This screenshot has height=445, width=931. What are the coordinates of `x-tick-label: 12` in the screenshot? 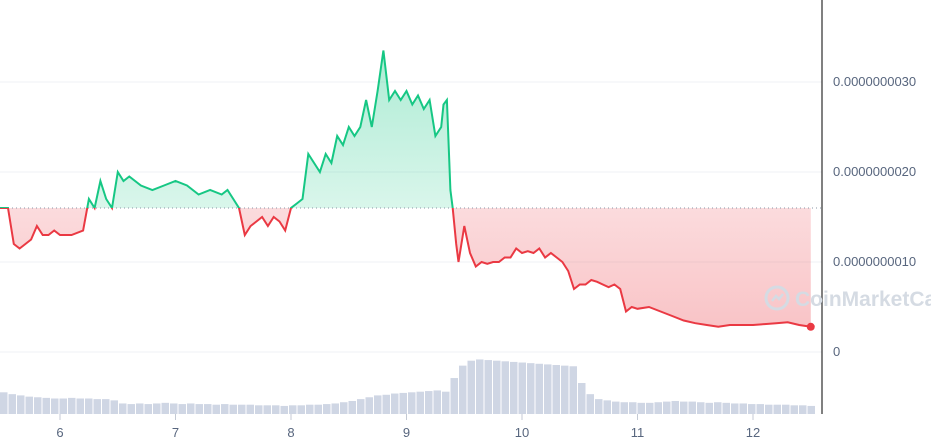 It's located at (753, 432).